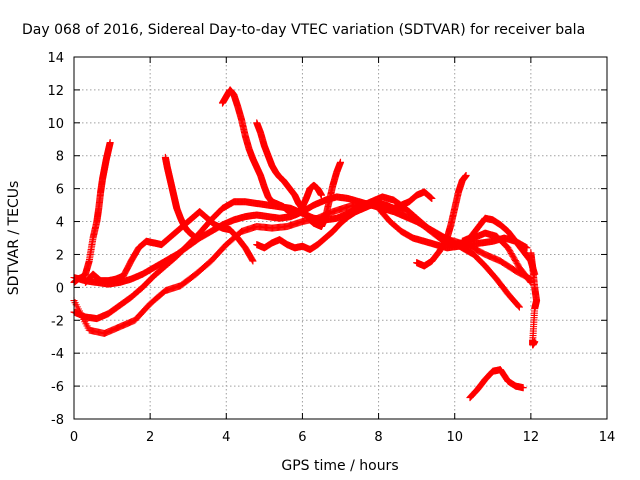  What do you see at coordinates (55, 58) in the screenshot?
I see `y-tick-label: 14` at bounding box center [55, 58].